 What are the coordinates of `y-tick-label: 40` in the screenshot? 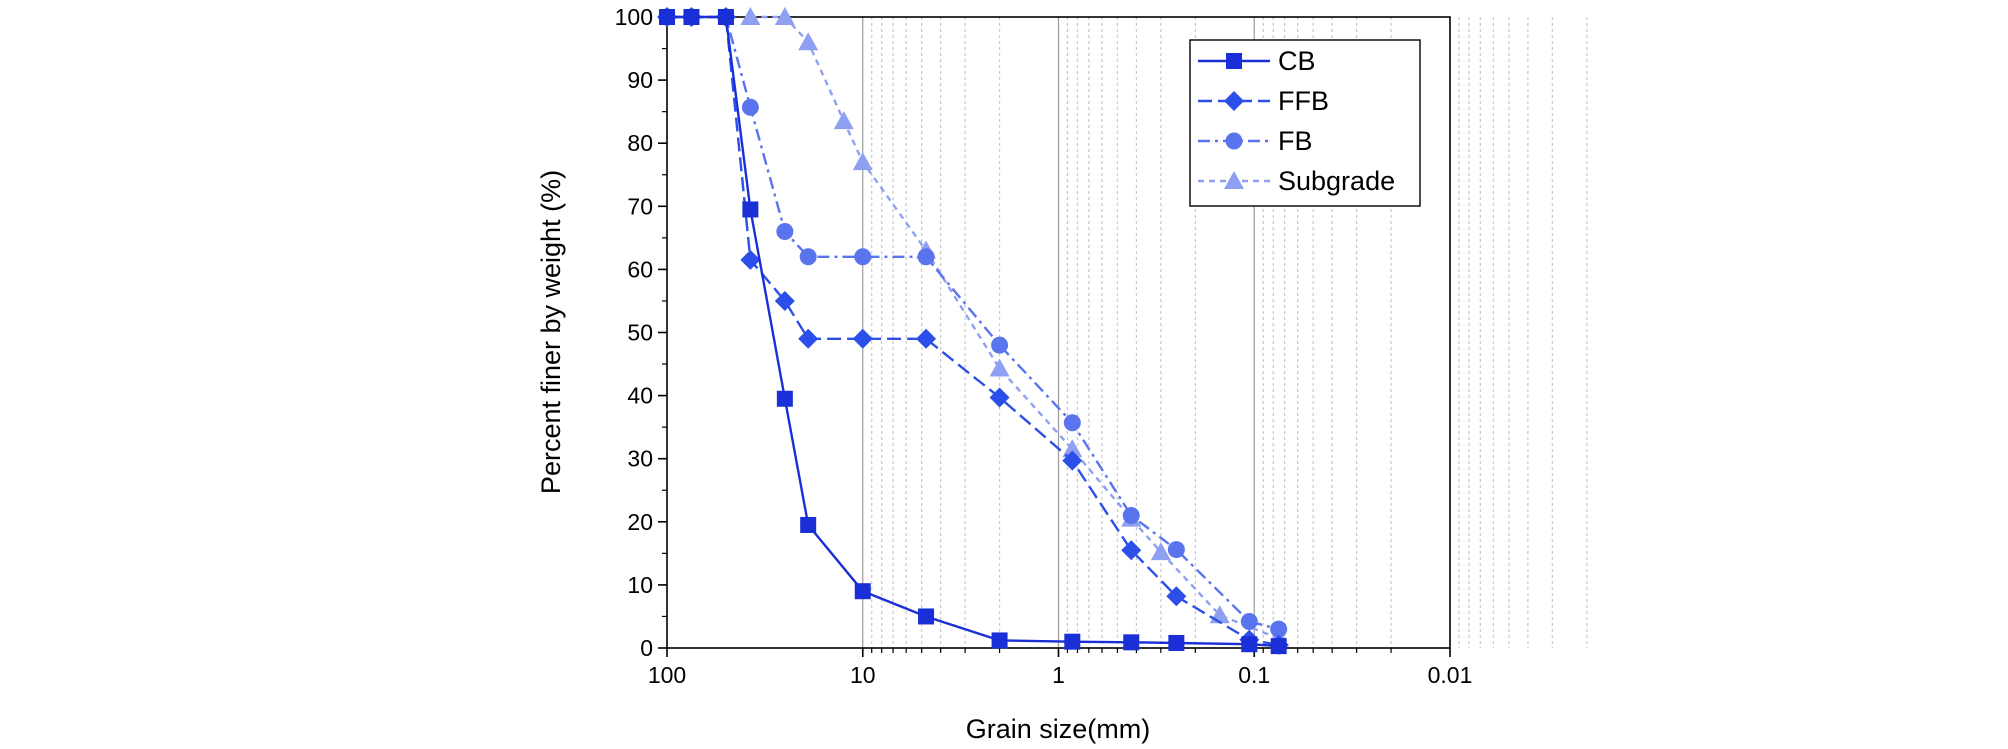 It's located at (640, 396).